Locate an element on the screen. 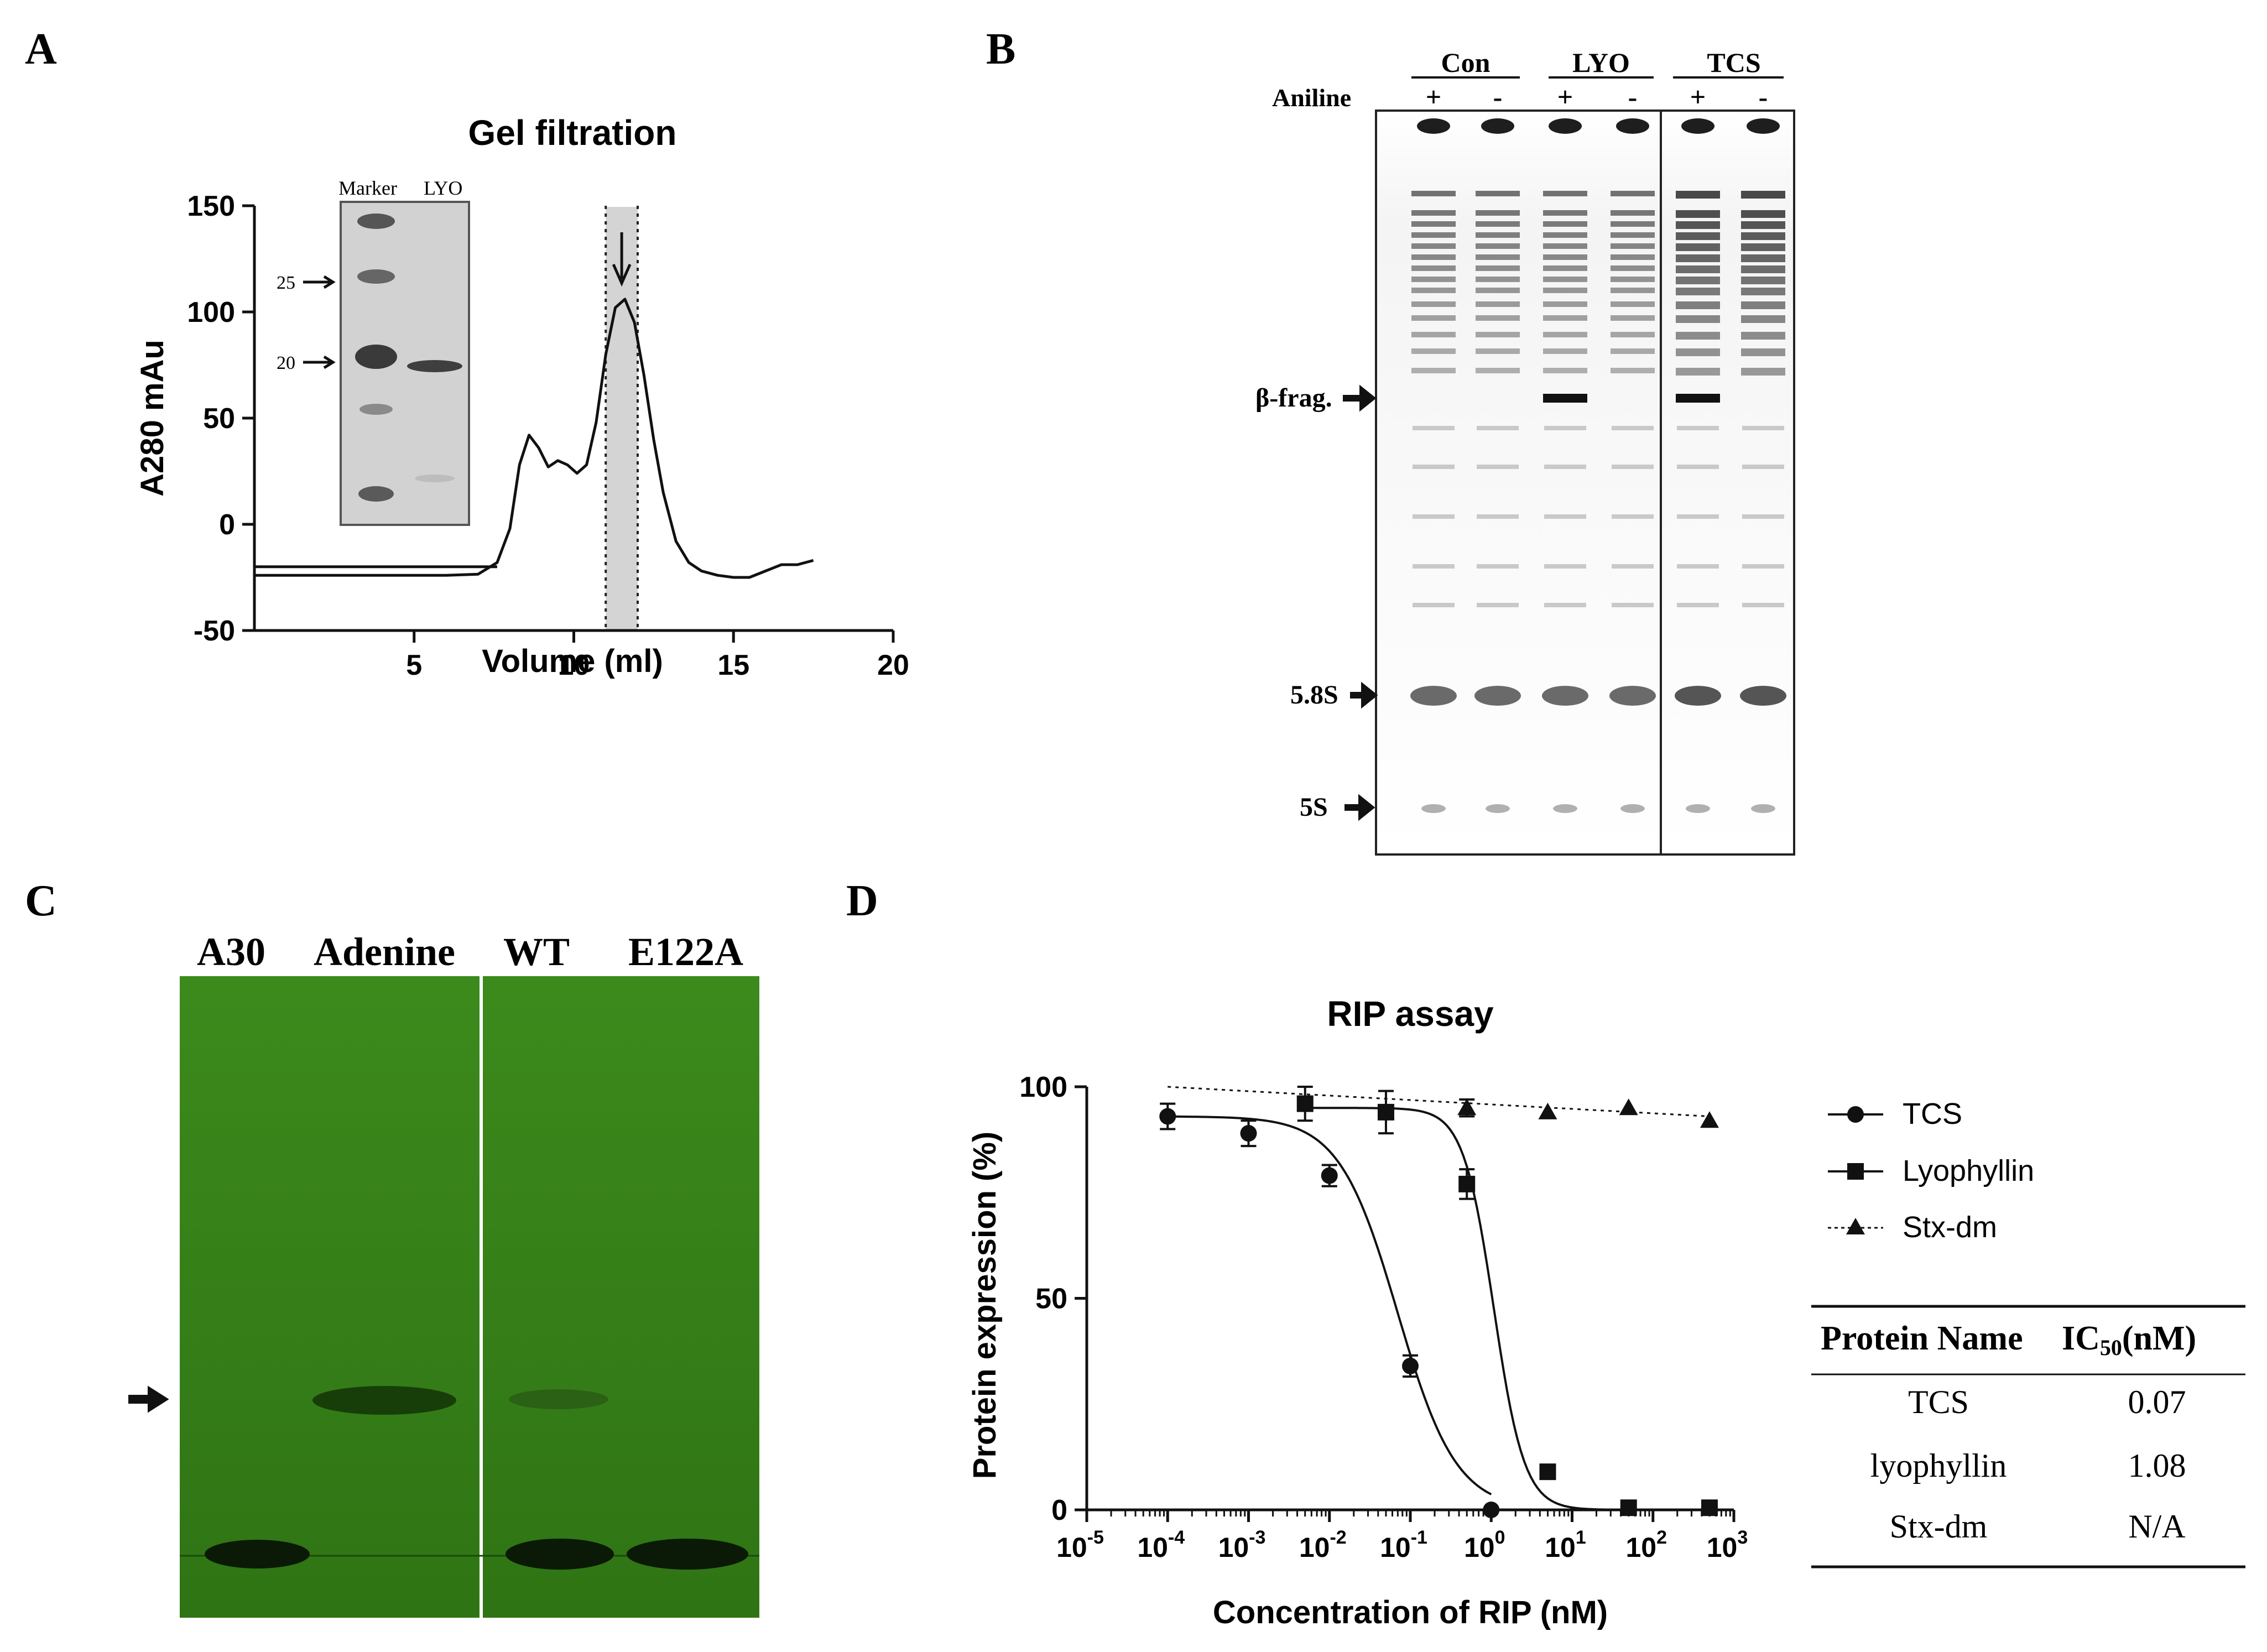 Image resolution: width=2267 pixels, height=1652 pixels. adenine-band is located at coordinates (384, 1400).